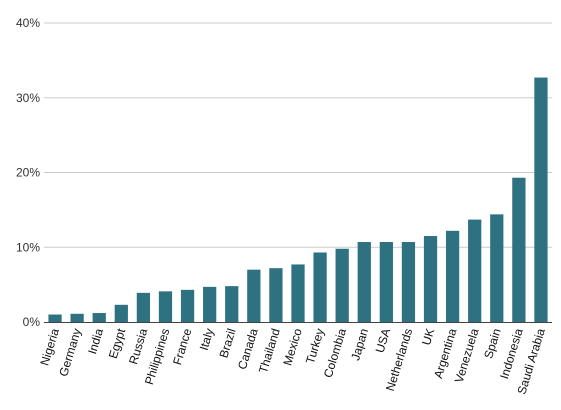  What do you see at coordinates (28, 23) in the screenshot?
I see `y-tick-label: 40%` at bounding box center [28, 23].